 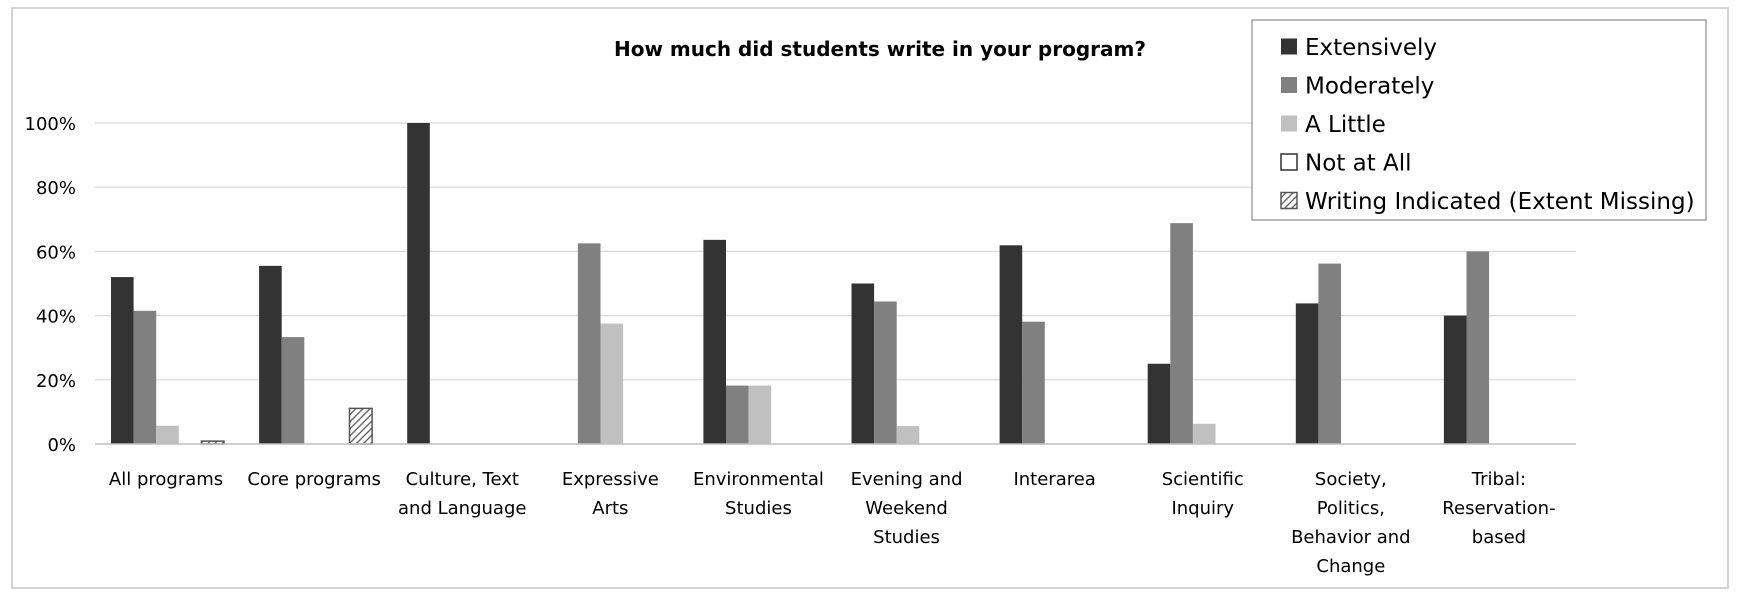 I want to click on x-category-label: Politics,, so click(x=1351, y=508).